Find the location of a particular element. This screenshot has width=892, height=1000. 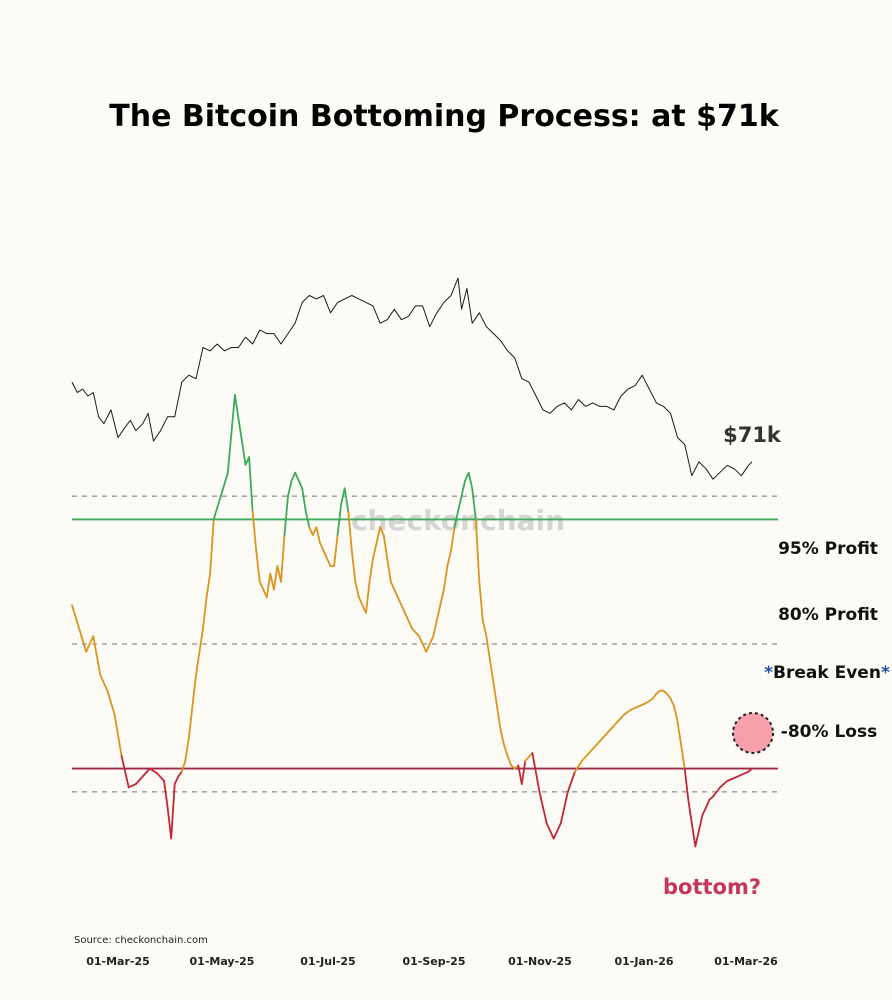

x-tick-label: 01-May-25 is located at coordinates (222, 961).